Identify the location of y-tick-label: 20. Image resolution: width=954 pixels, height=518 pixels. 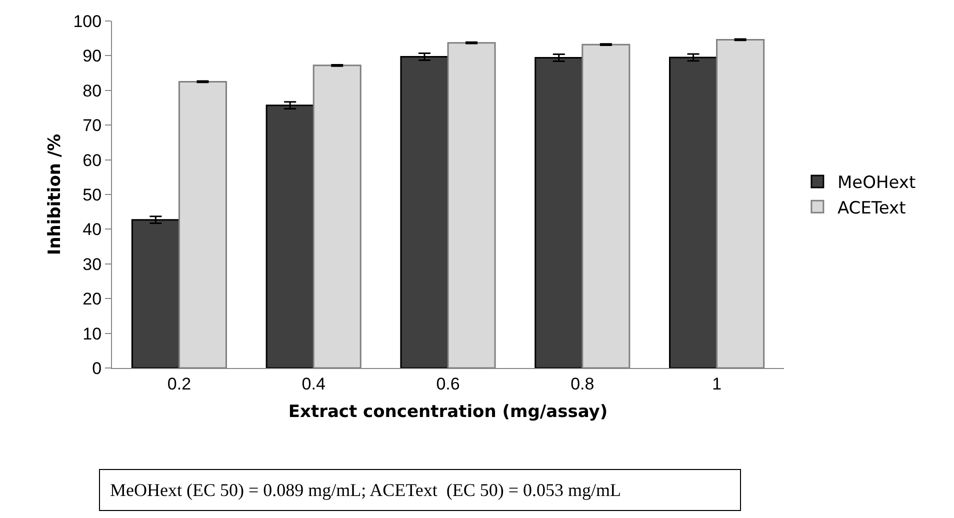
(92, 299).